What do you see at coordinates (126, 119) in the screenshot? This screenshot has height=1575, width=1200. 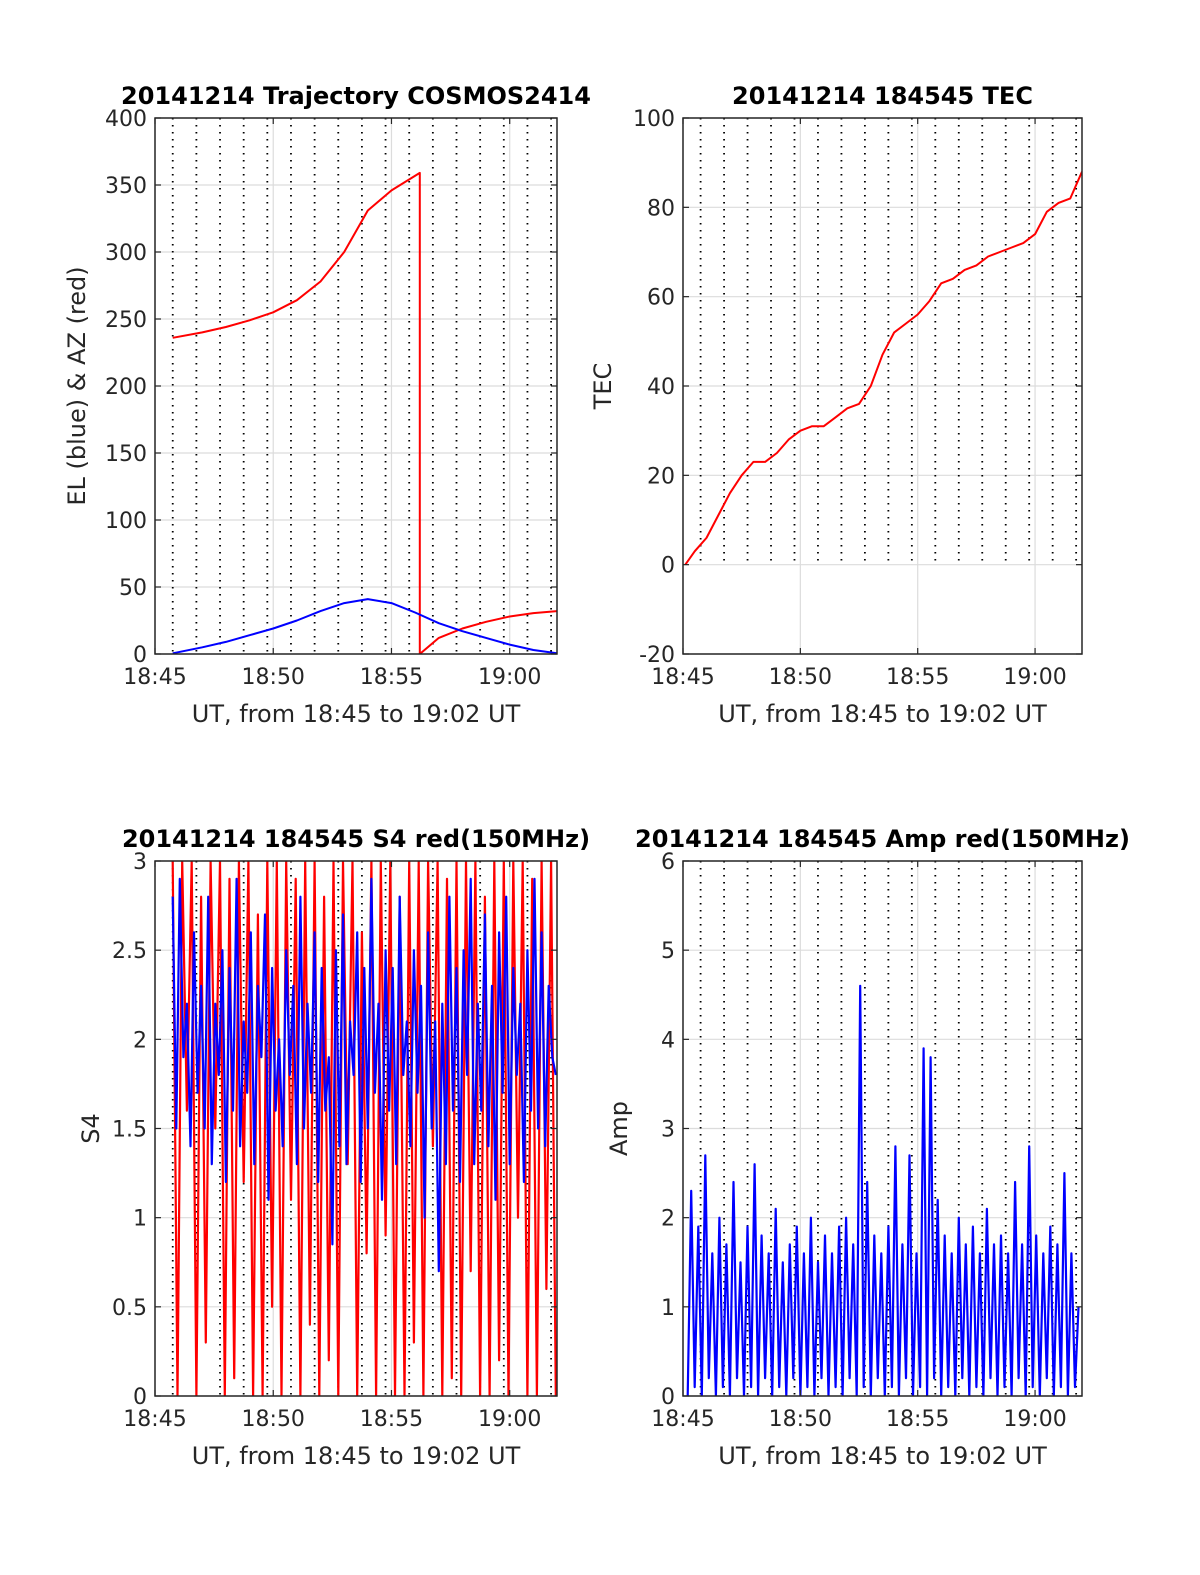 I see `y-tick-label: 400` at bounding box center [126, 119].